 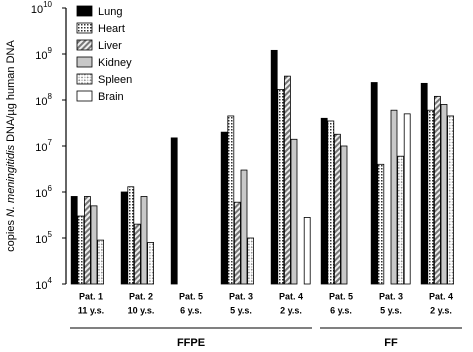 I want to click on legend-label: Heart, so click(x=111, y=29).